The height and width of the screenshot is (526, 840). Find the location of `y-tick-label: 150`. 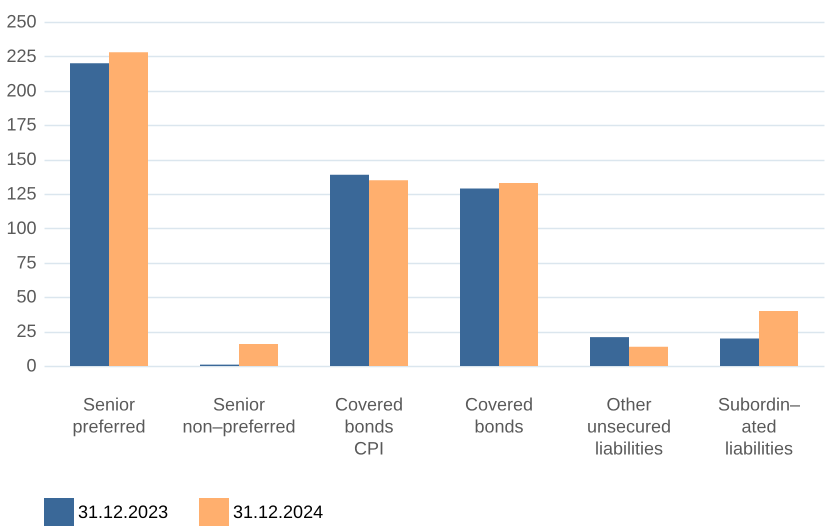

y-tick-label: 150 is located at coordinates (21, 159).